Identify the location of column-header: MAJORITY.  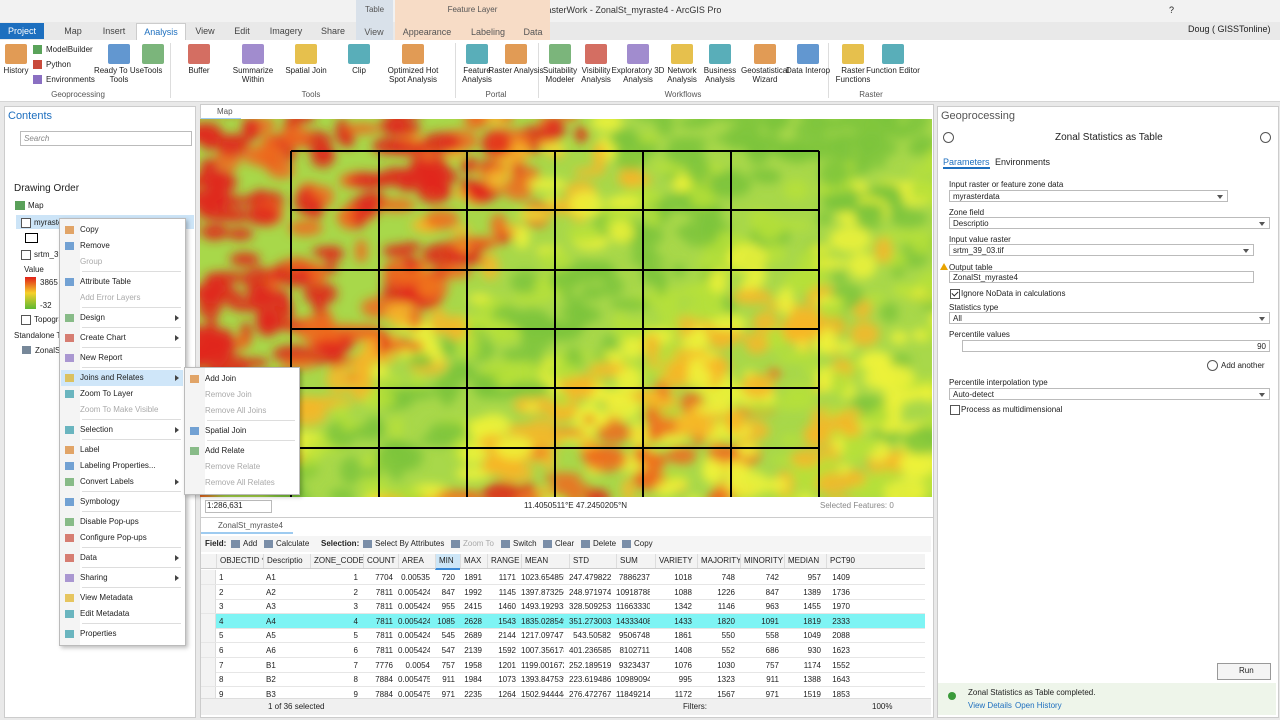
(718, 561).